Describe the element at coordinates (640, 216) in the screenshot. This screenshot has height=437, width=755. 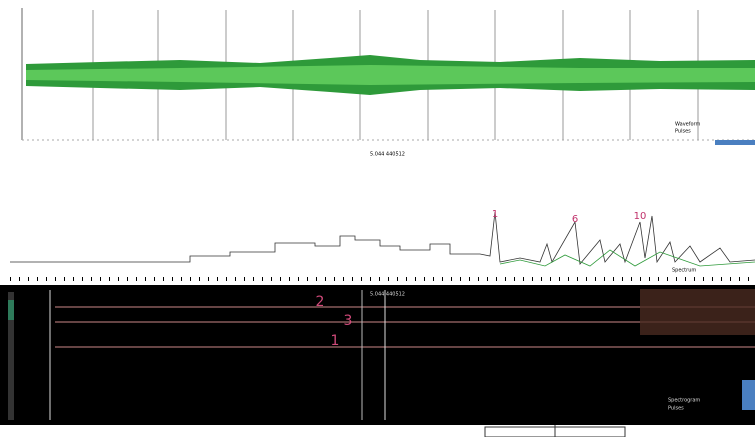
I see `peak-label: 10` at that location.